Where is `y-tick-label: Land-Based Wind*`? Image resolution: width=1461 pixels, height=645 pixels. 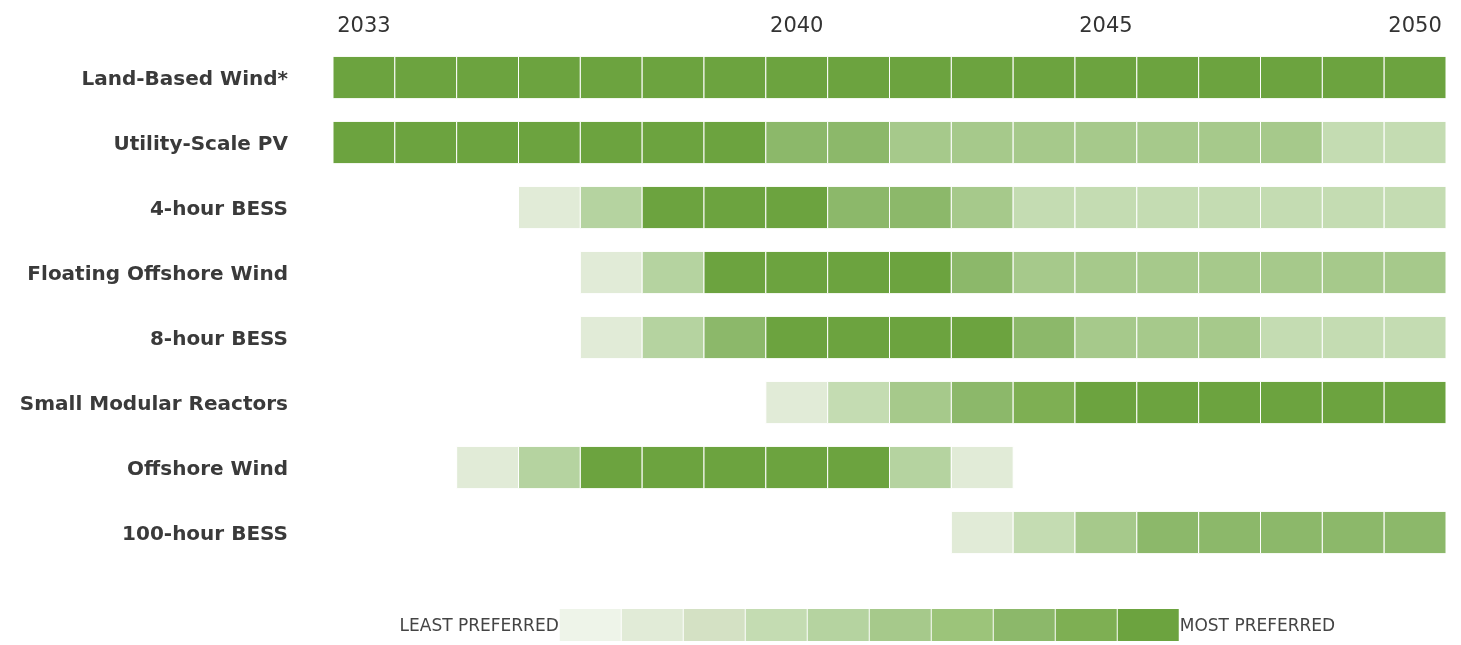
y-tick-label: Land-Based Wind* is located at coordinates (185, 77).